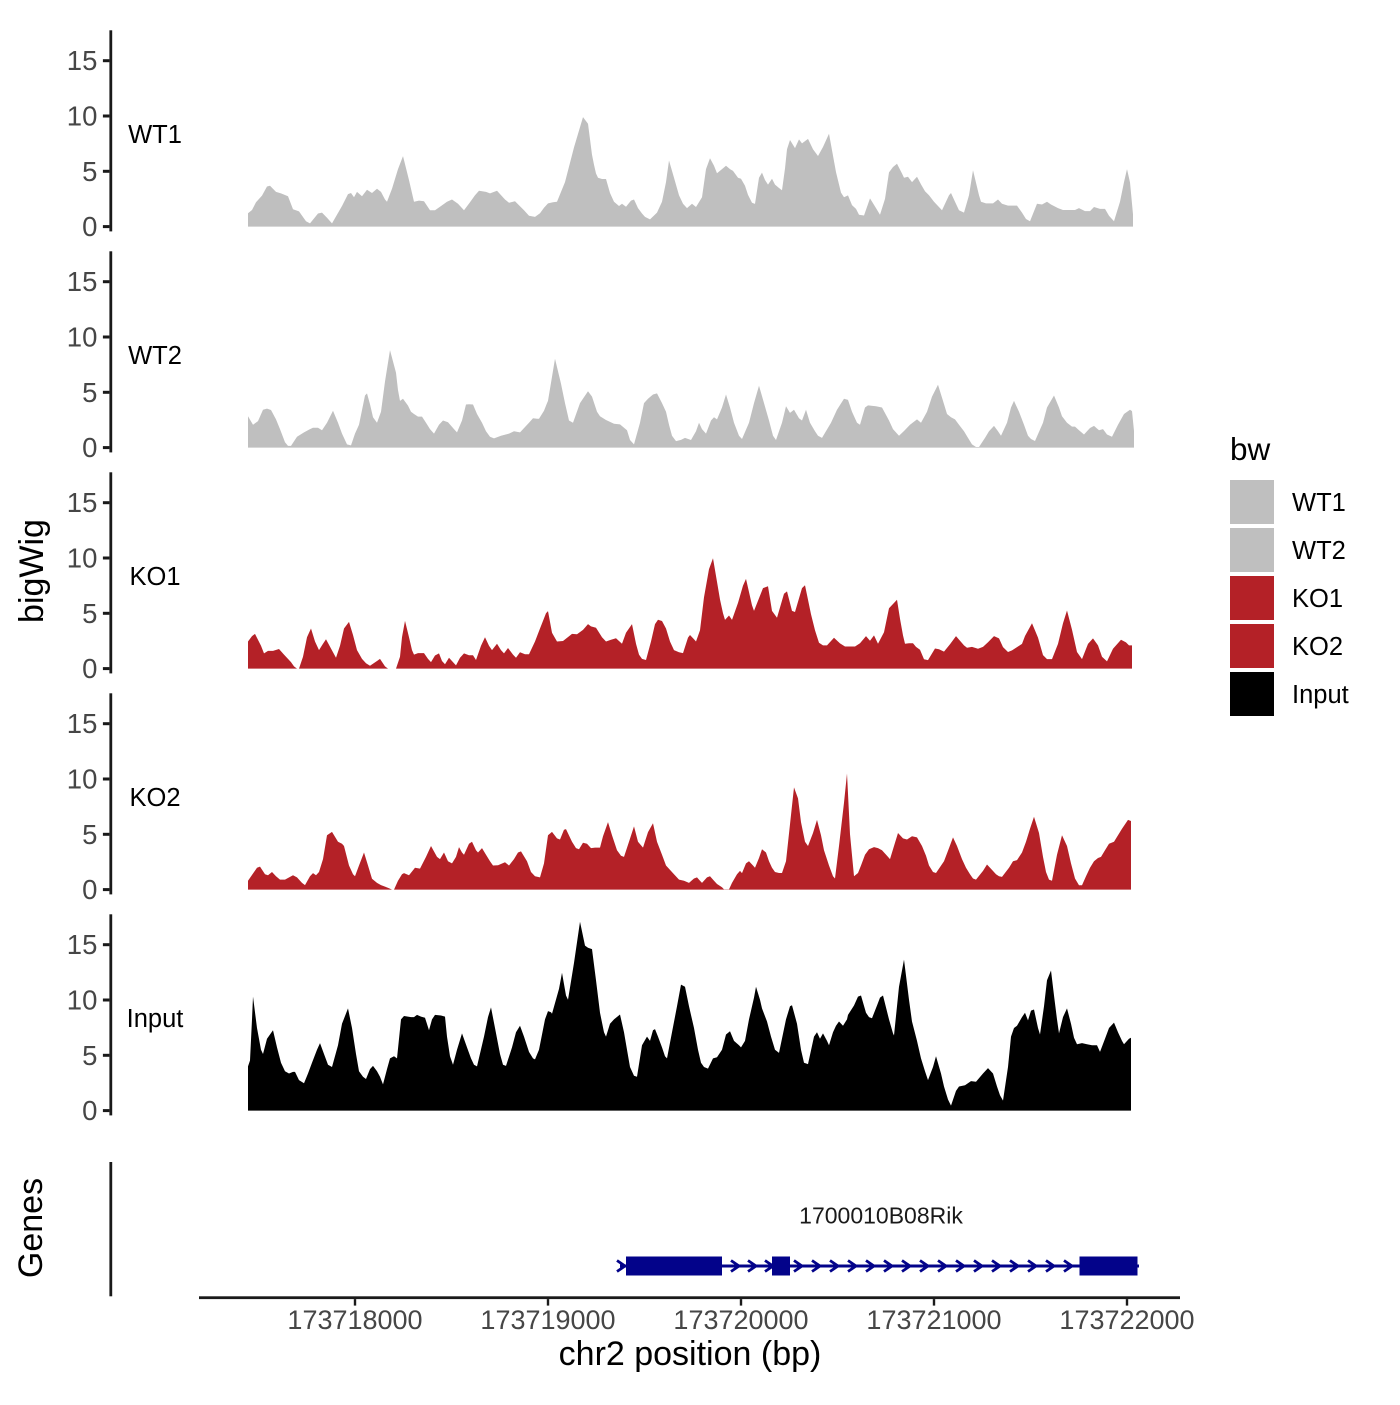  Describe the element at coordinates (354, 1320) in the screenshot. I see `svg-text: 173718000` at that location.